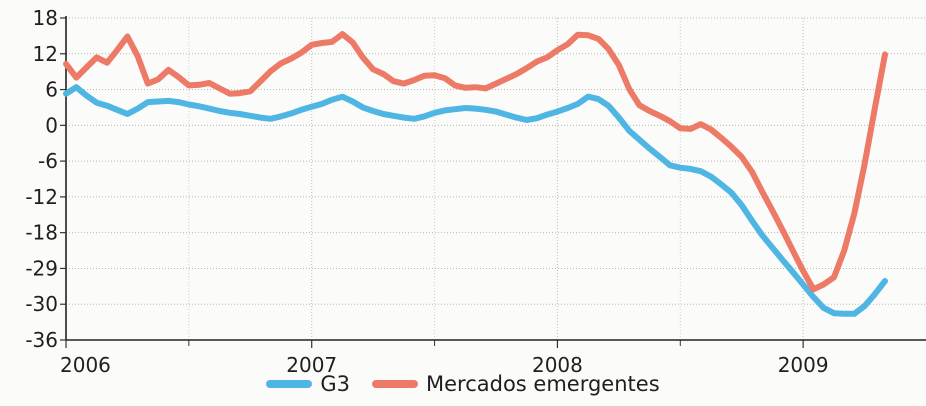 The image size is (926, 406). I want to click on x-axis-ticks: 2006 2007 2008 2009, so click(444, 358).